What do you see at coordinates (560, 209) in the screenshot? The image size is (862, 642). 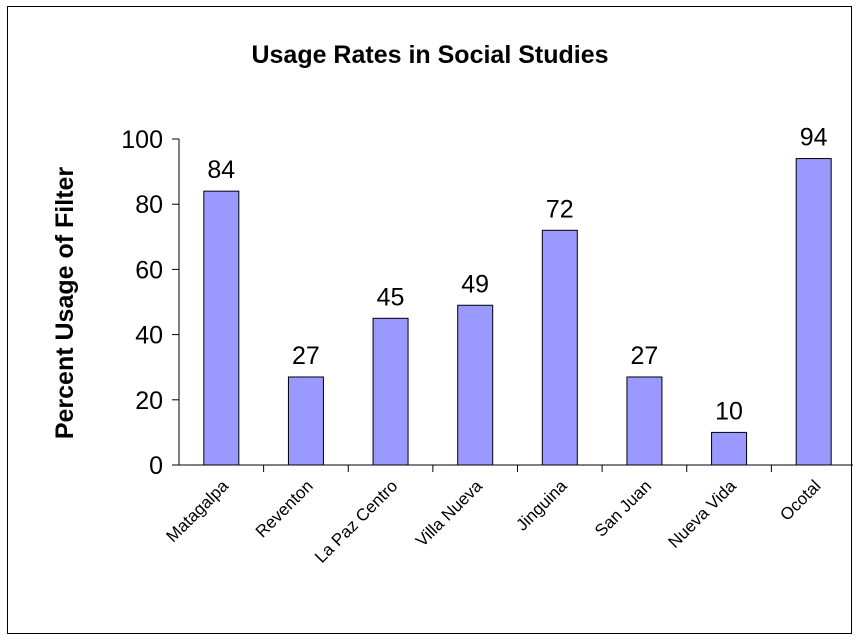 I see `data-label: 72` at bounding box center [560, 209].